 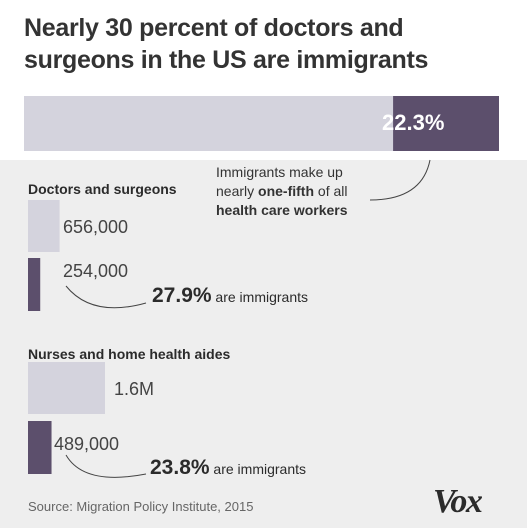 I want to click on annotation-line-2: nearly one-fifth of all, so click(x=282, y=191).